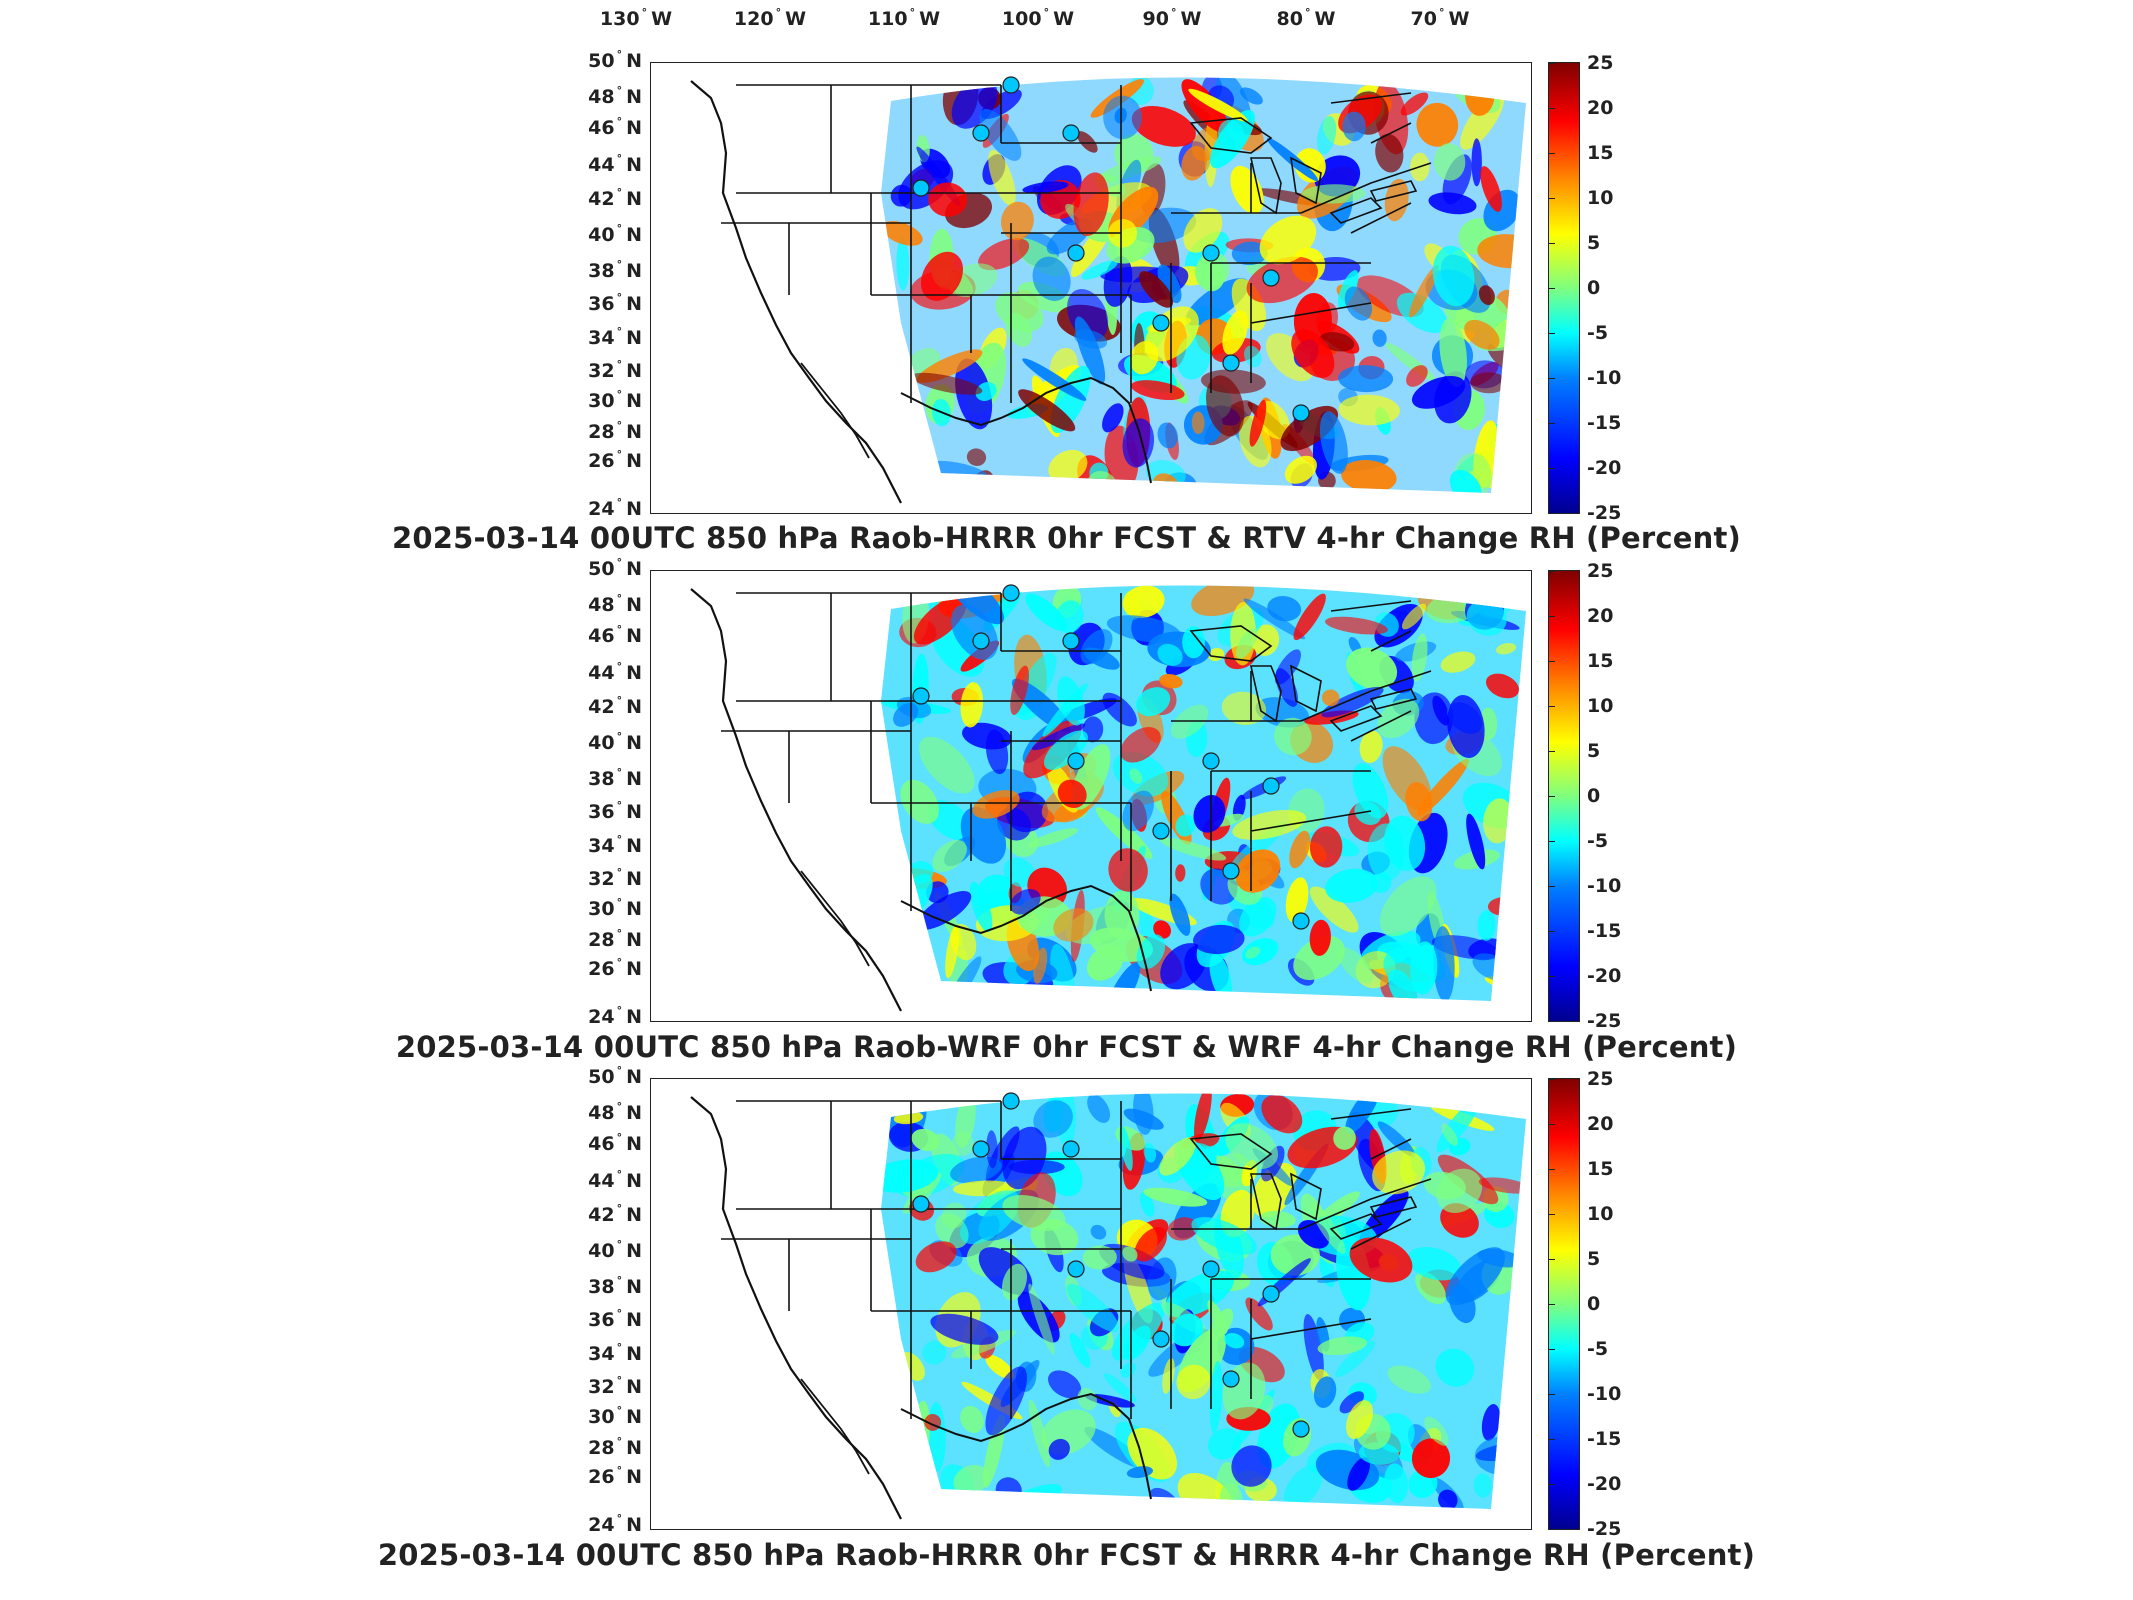 This screenshot has width=2133, height=1600. I want to click on rh-change-clip, so click(1203, 285).